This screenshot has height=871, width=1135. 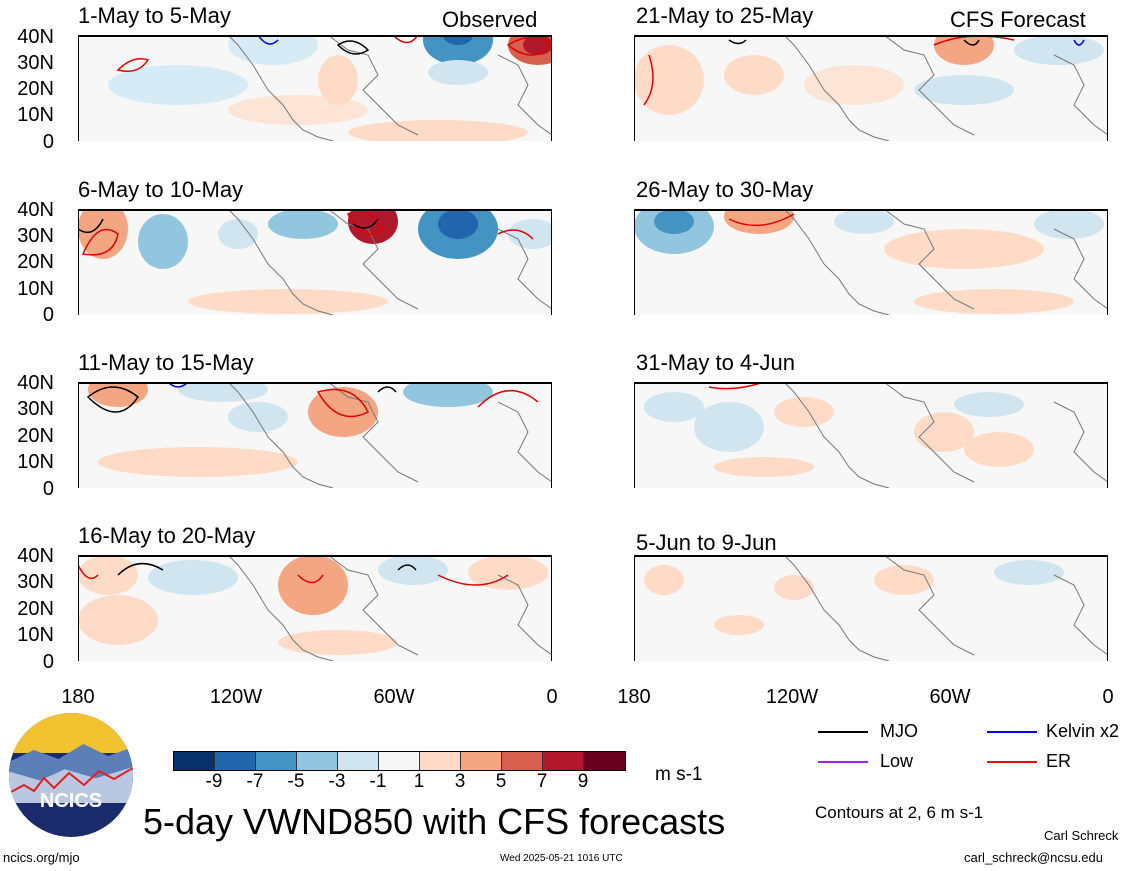 What do you see at coordinates (899, 731) in the screenshot?
I see `legend-label-mjo: MJO` at bounding box center [899, 731].